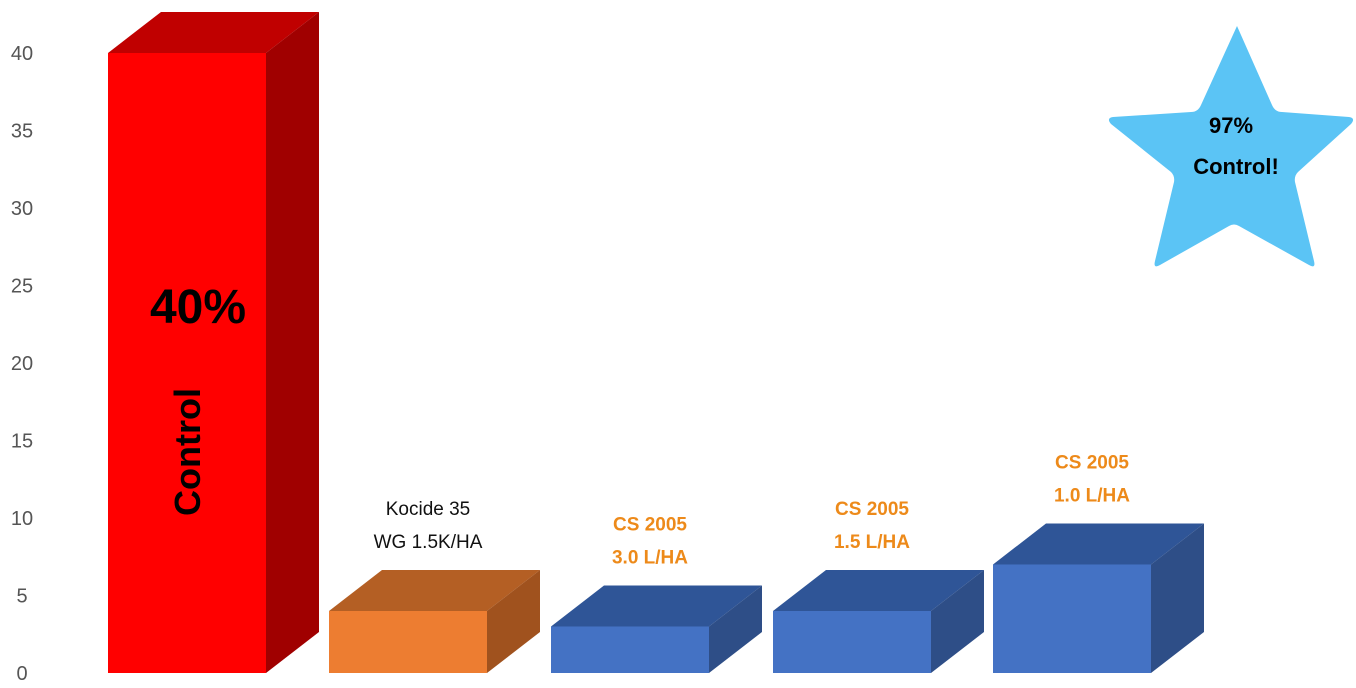 This screenshot has width=1356, height=688. What do you see at coordinates (21, 673) in the screenshot?
I see `y-tick-label: 0` at bounding box center [21, 673].